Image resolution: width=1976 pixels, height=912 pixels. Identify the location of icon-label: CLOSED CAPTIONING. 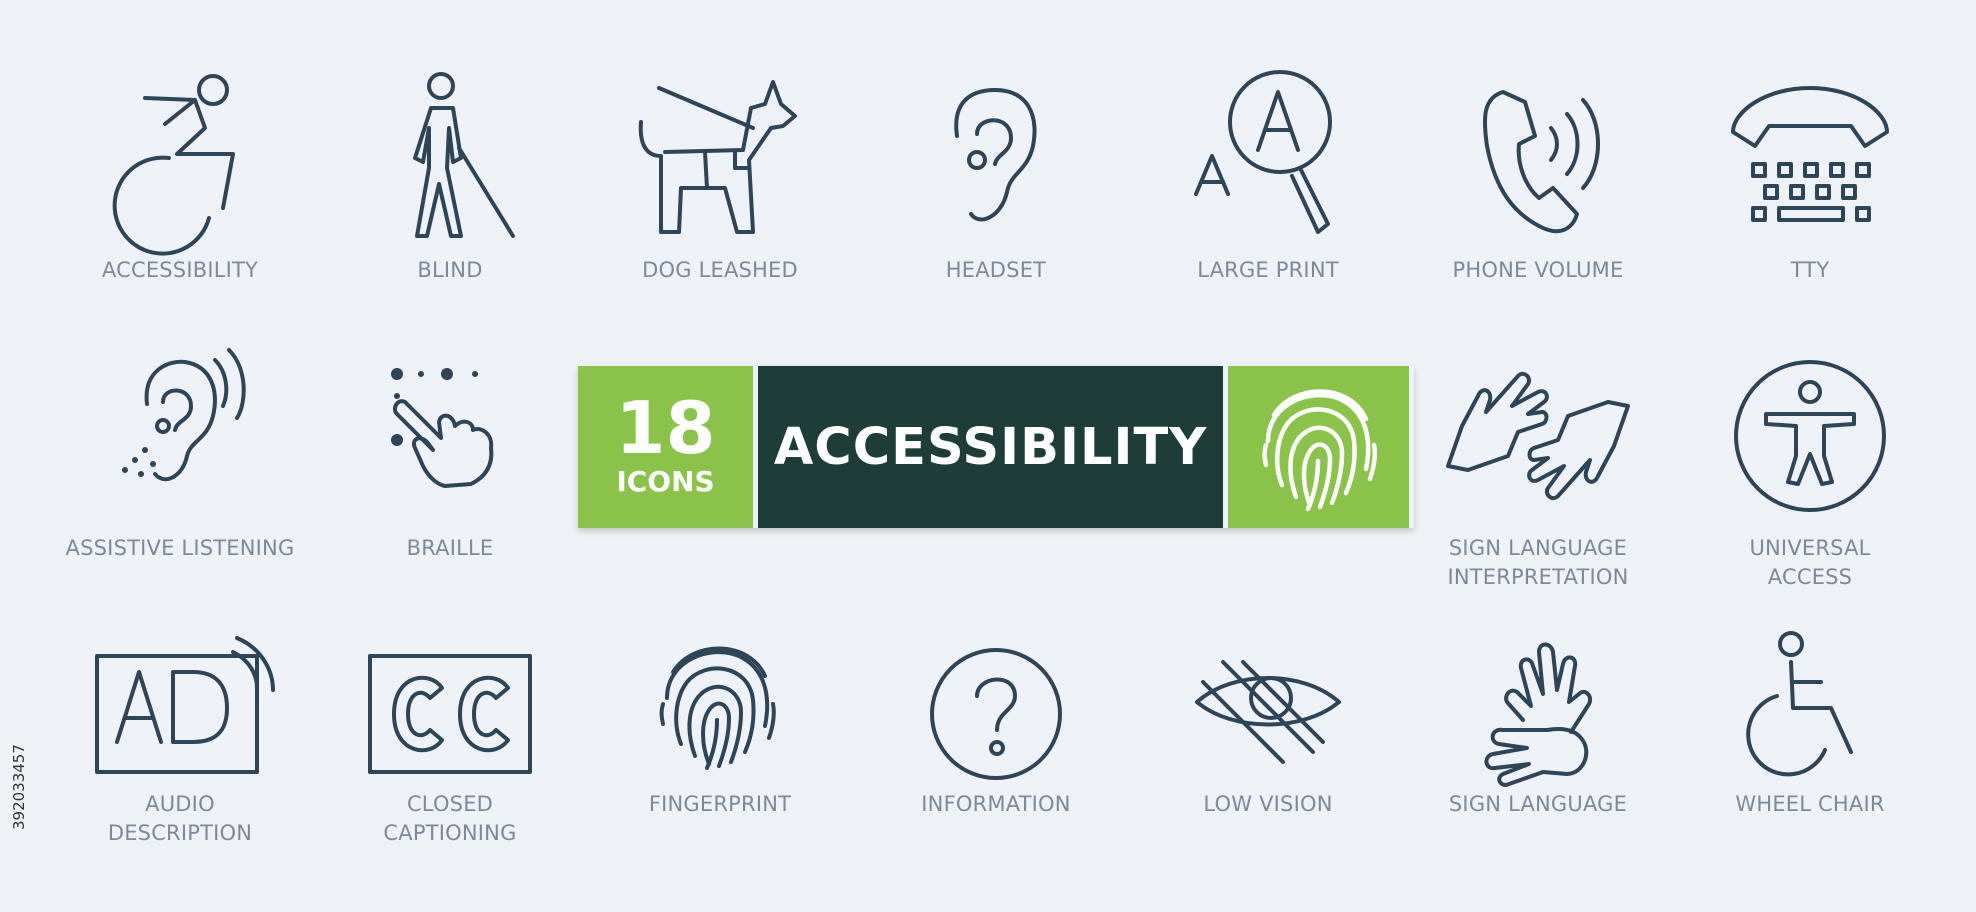
(450, 818).